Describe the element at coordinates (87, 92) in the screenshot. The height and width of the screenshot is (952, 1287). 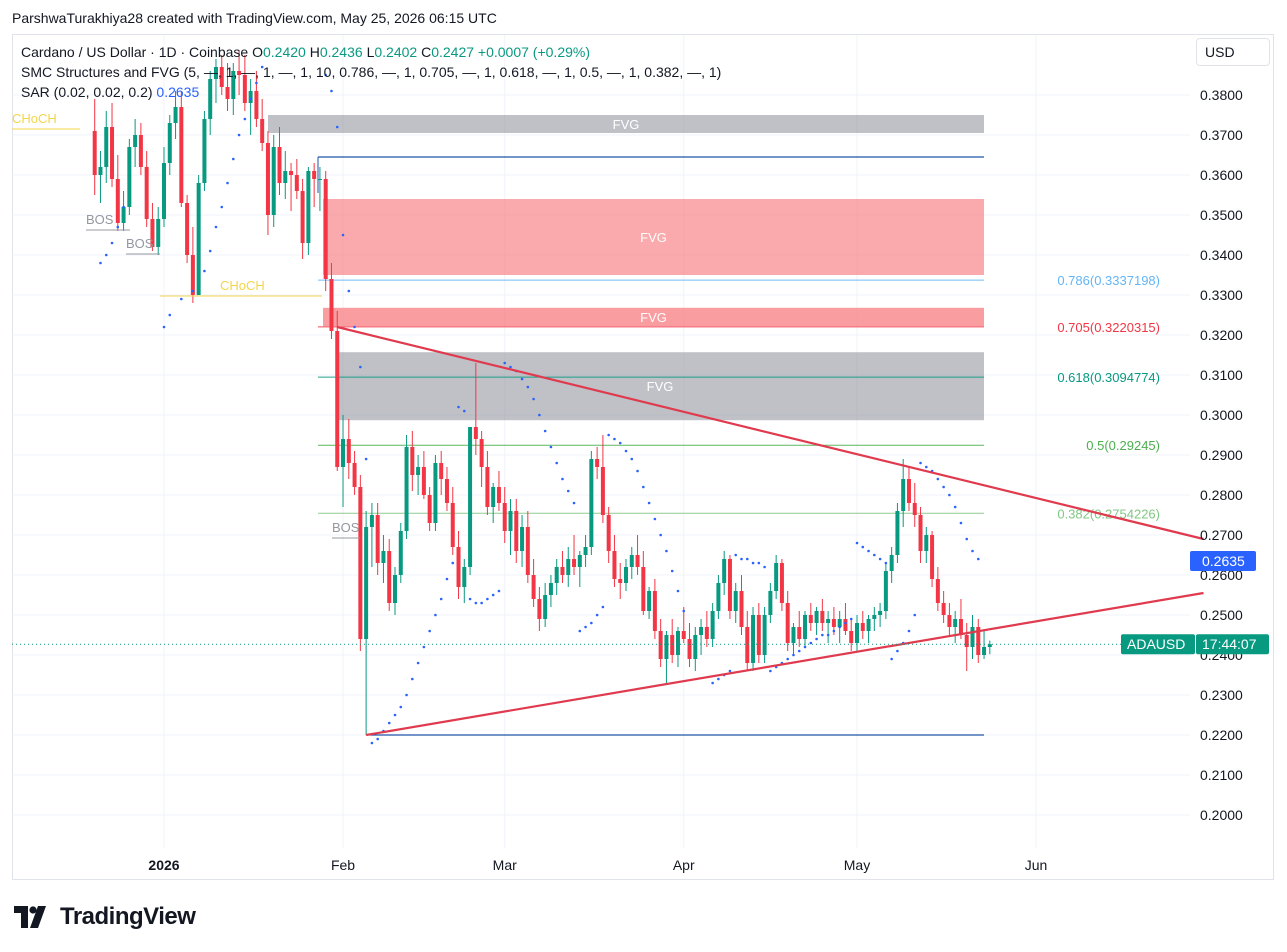
I see `sar-label: SAR (0.02, 0.02, 0.2)` at that location.